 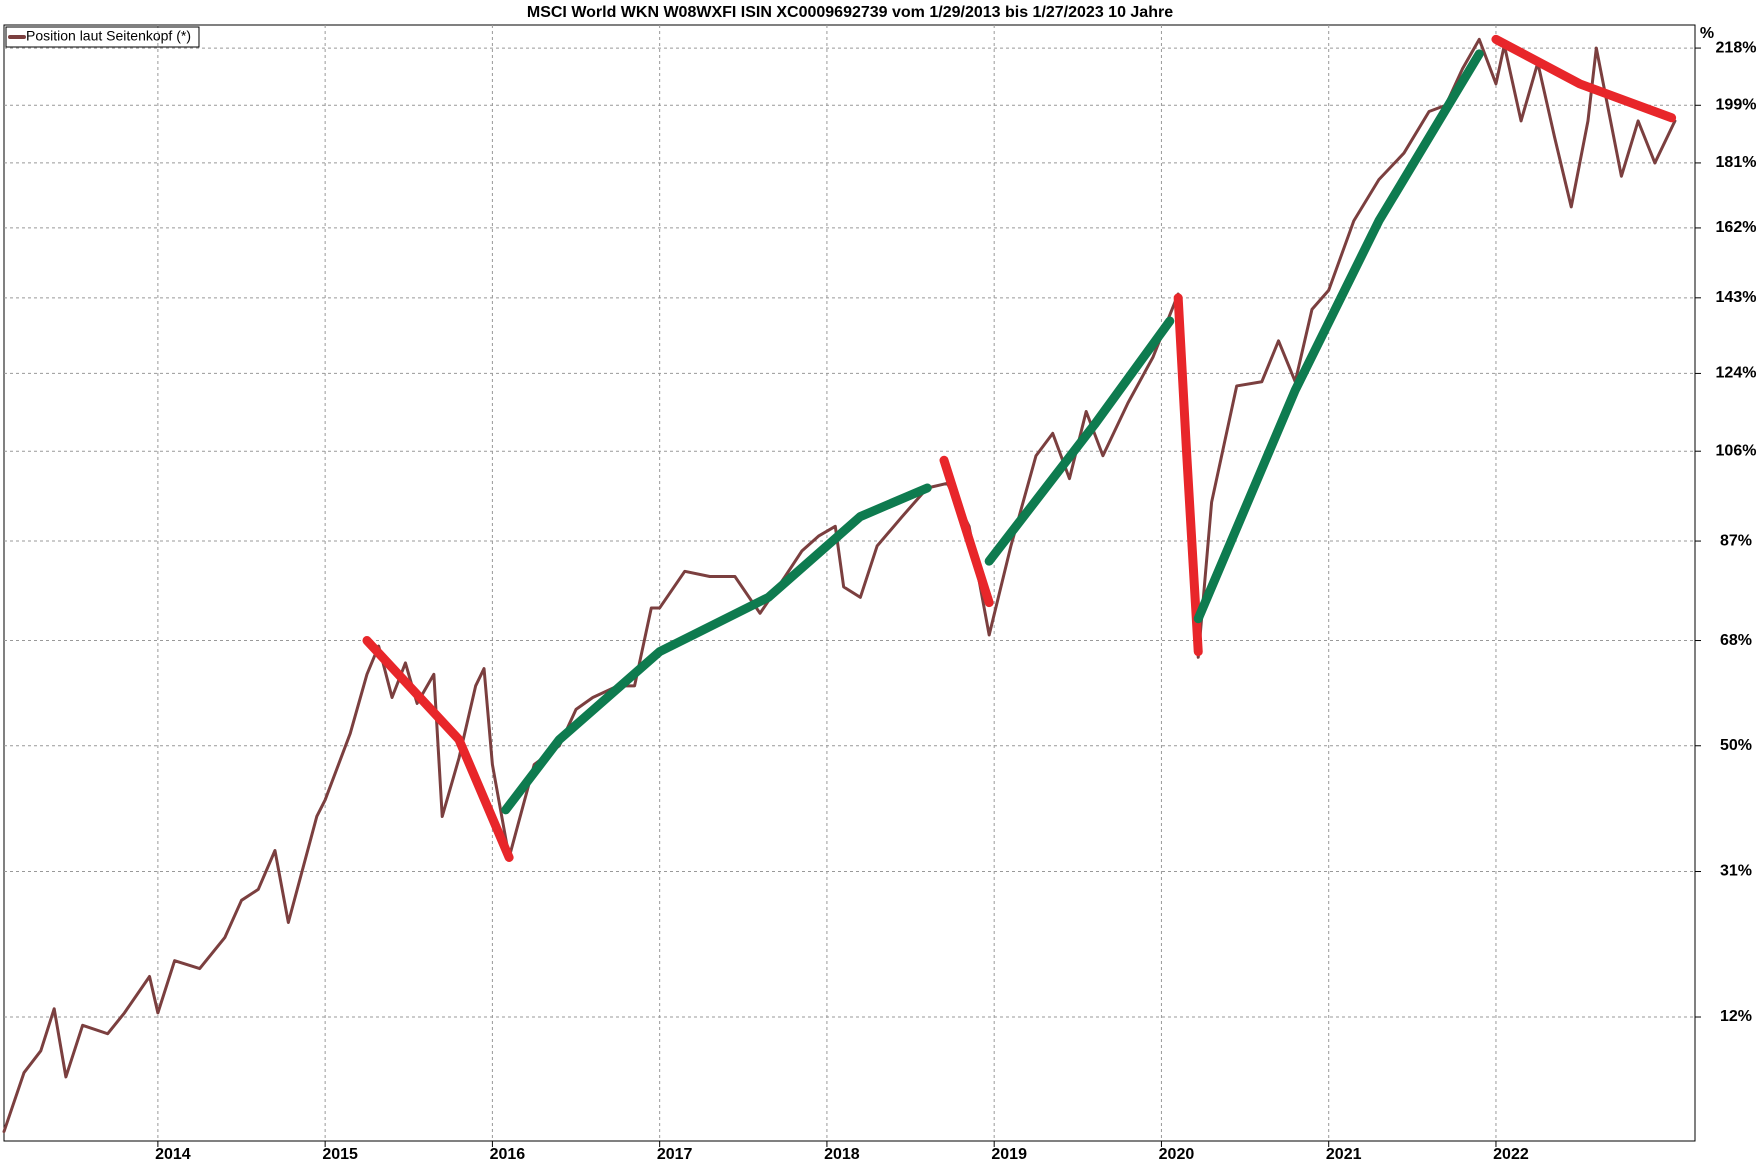 What do you see at coordinates (842, 1154) in the screenshot?
I see `x-tick-label: 2018` at bounding box center [842, 1154].